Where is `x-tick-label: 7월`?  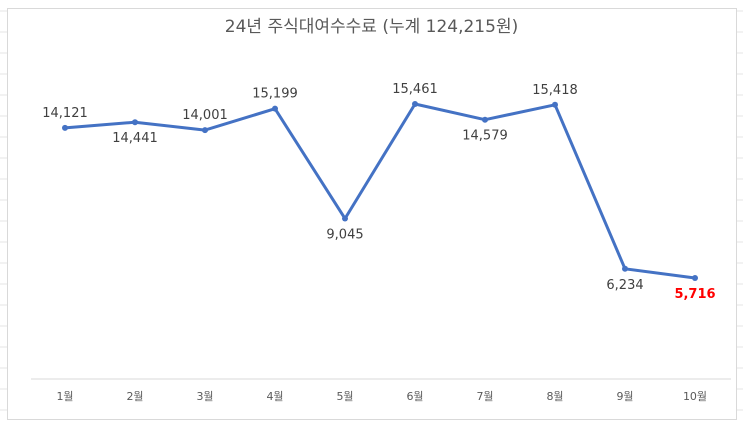 x-tick-label: 7월 is located at coordinates (484, 396).